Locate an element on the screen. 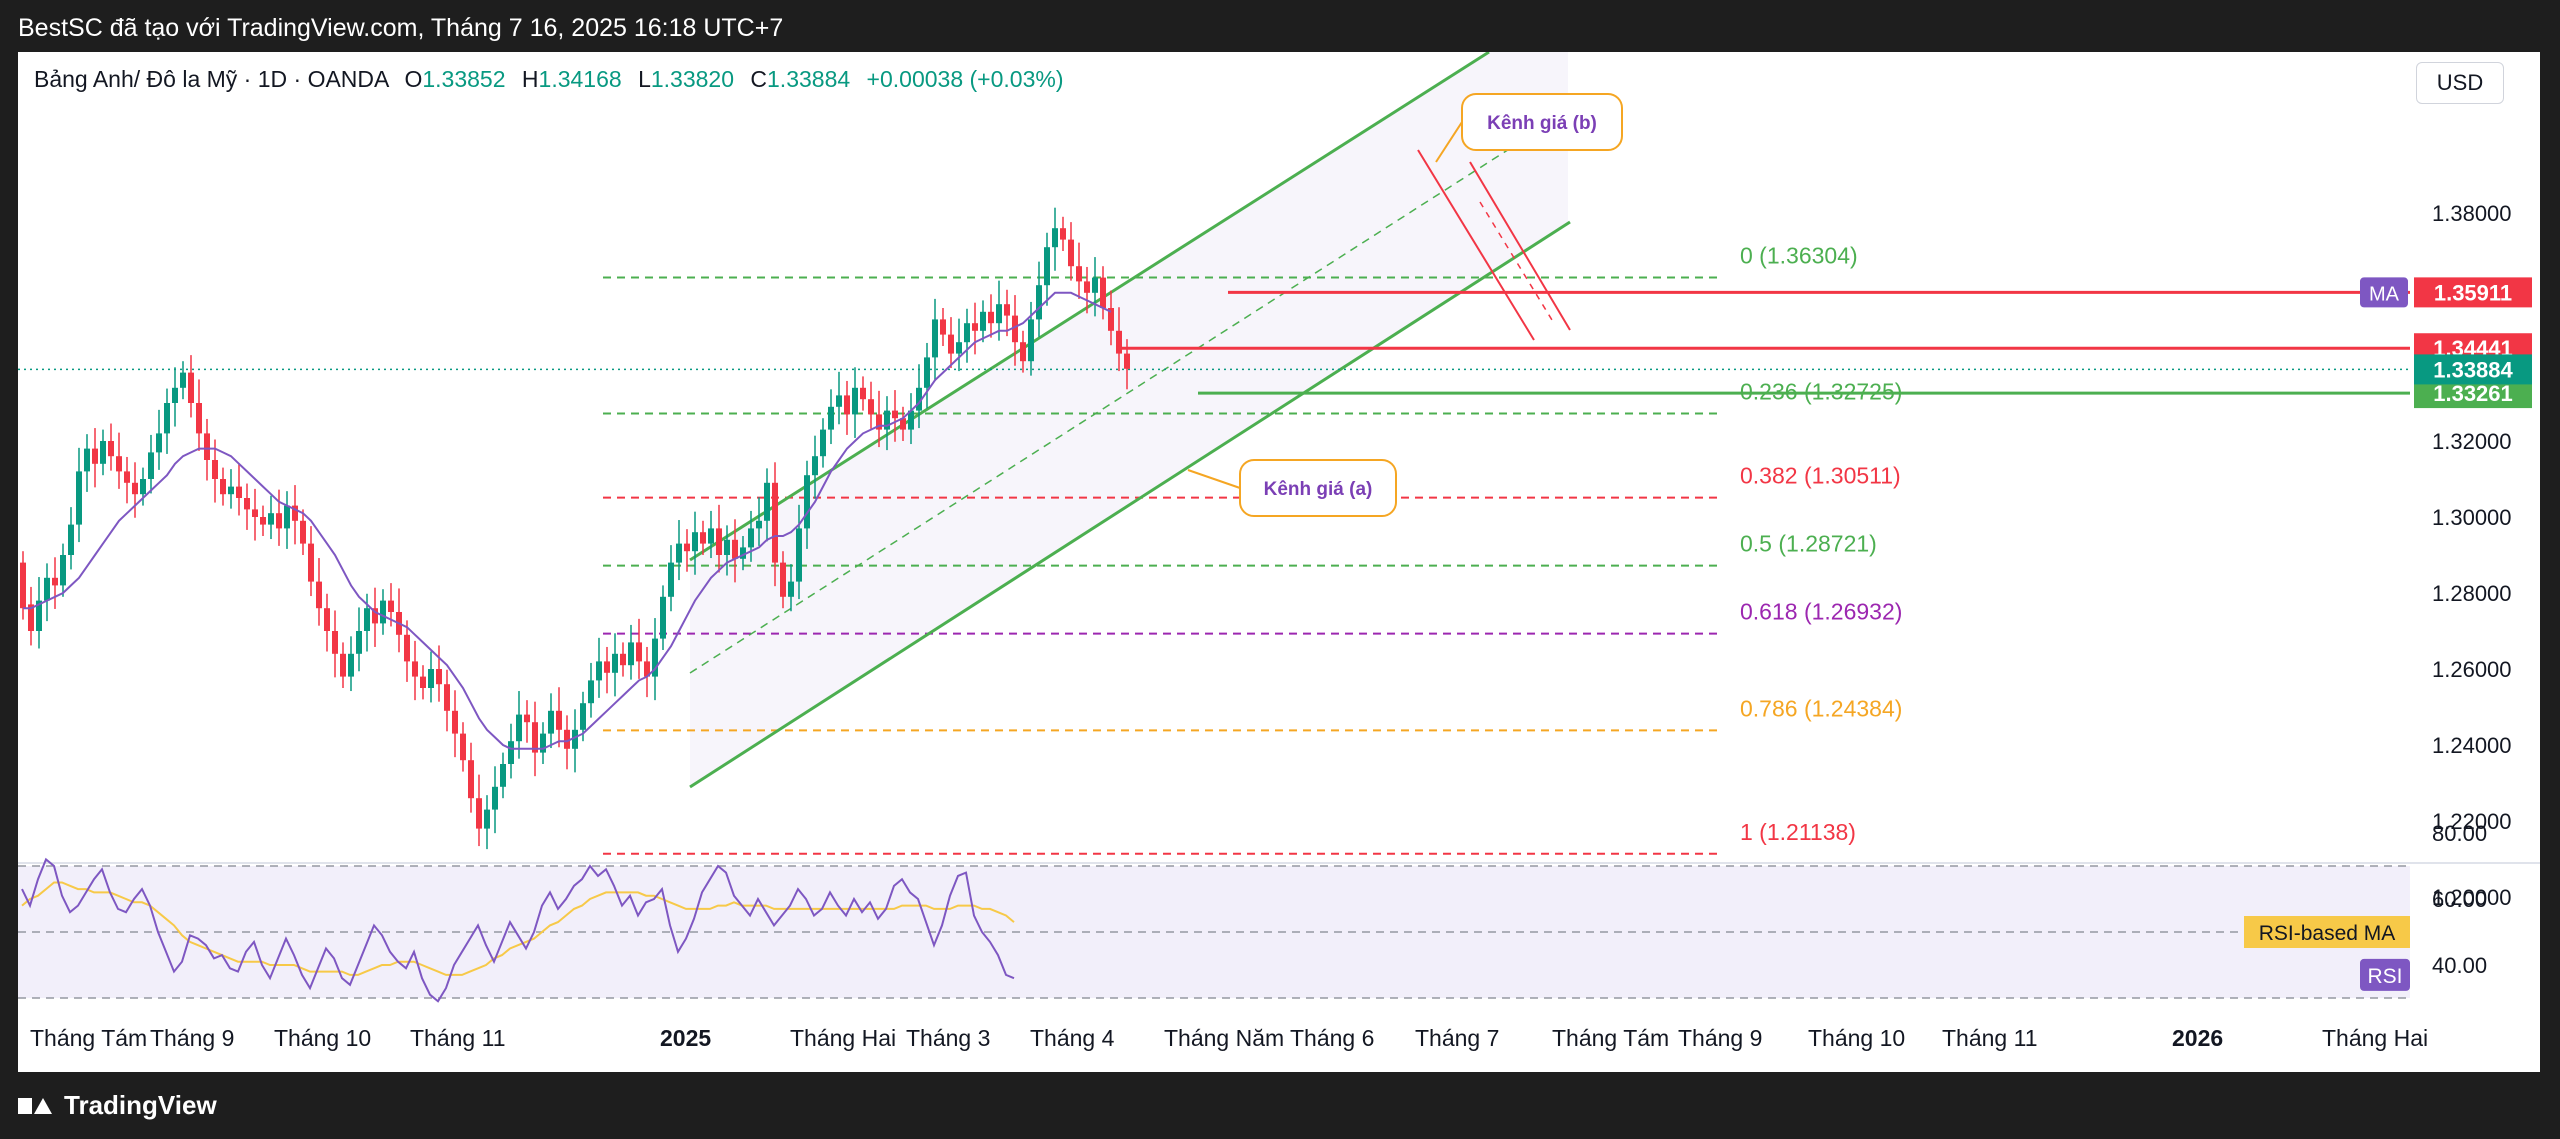 Image resolution: width=2560 pixels, height=1139 pixels. channel-a-label-box is located at coordinates (1318, 488).